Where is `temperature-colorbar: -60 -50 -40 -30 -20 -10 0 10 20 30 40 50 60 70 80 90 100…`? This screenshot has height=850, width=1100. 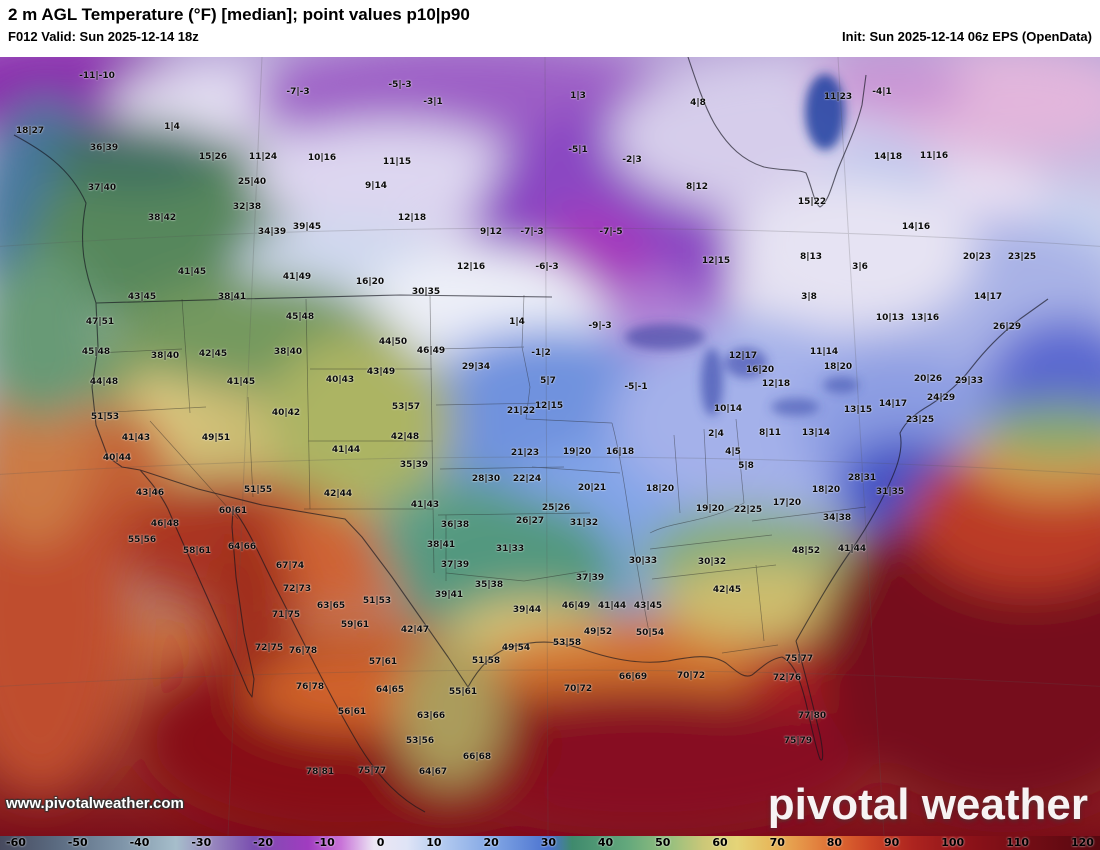 temperature-colorbar: -60 -50 -40 -30 -20 -10 0 10 20 30 40 50 60 70 80 90 100… is located at coordinates (550, 843).